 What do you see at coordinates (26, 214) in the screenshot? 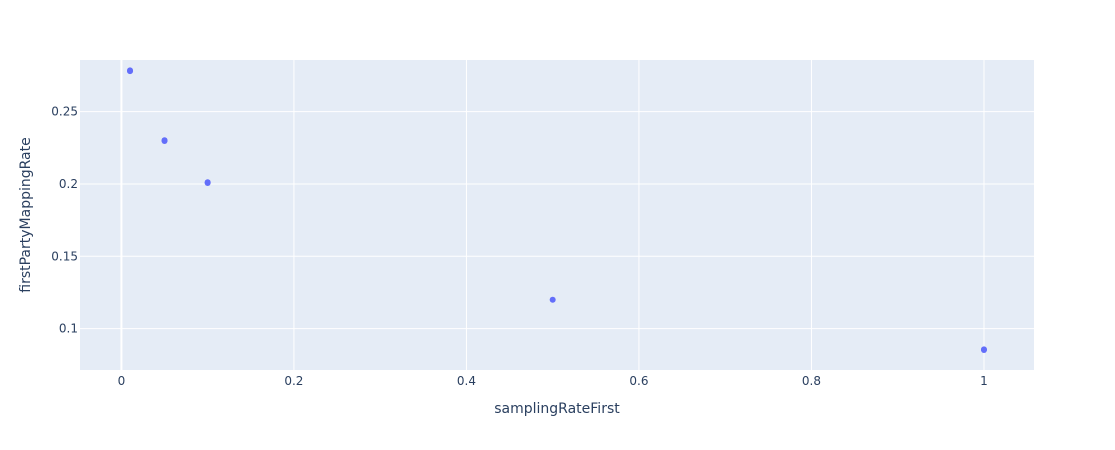
I see `y-axis-title: firstPartyMappingRate` at bounding box center [26, 214].